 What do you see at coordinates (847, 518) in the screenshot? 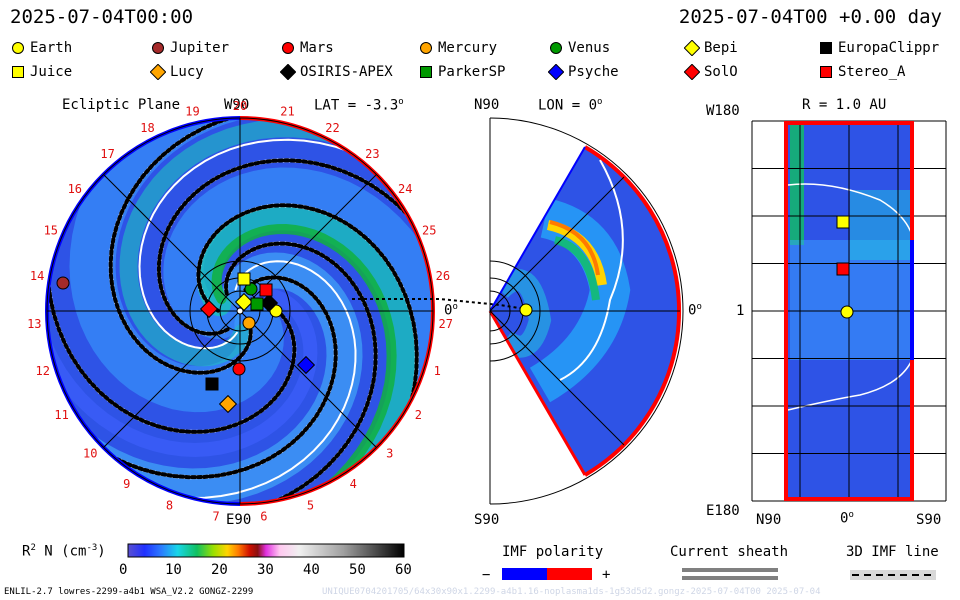
I see `radial-bottom-axis-zero: 0o` at bounding box center [847, 518].